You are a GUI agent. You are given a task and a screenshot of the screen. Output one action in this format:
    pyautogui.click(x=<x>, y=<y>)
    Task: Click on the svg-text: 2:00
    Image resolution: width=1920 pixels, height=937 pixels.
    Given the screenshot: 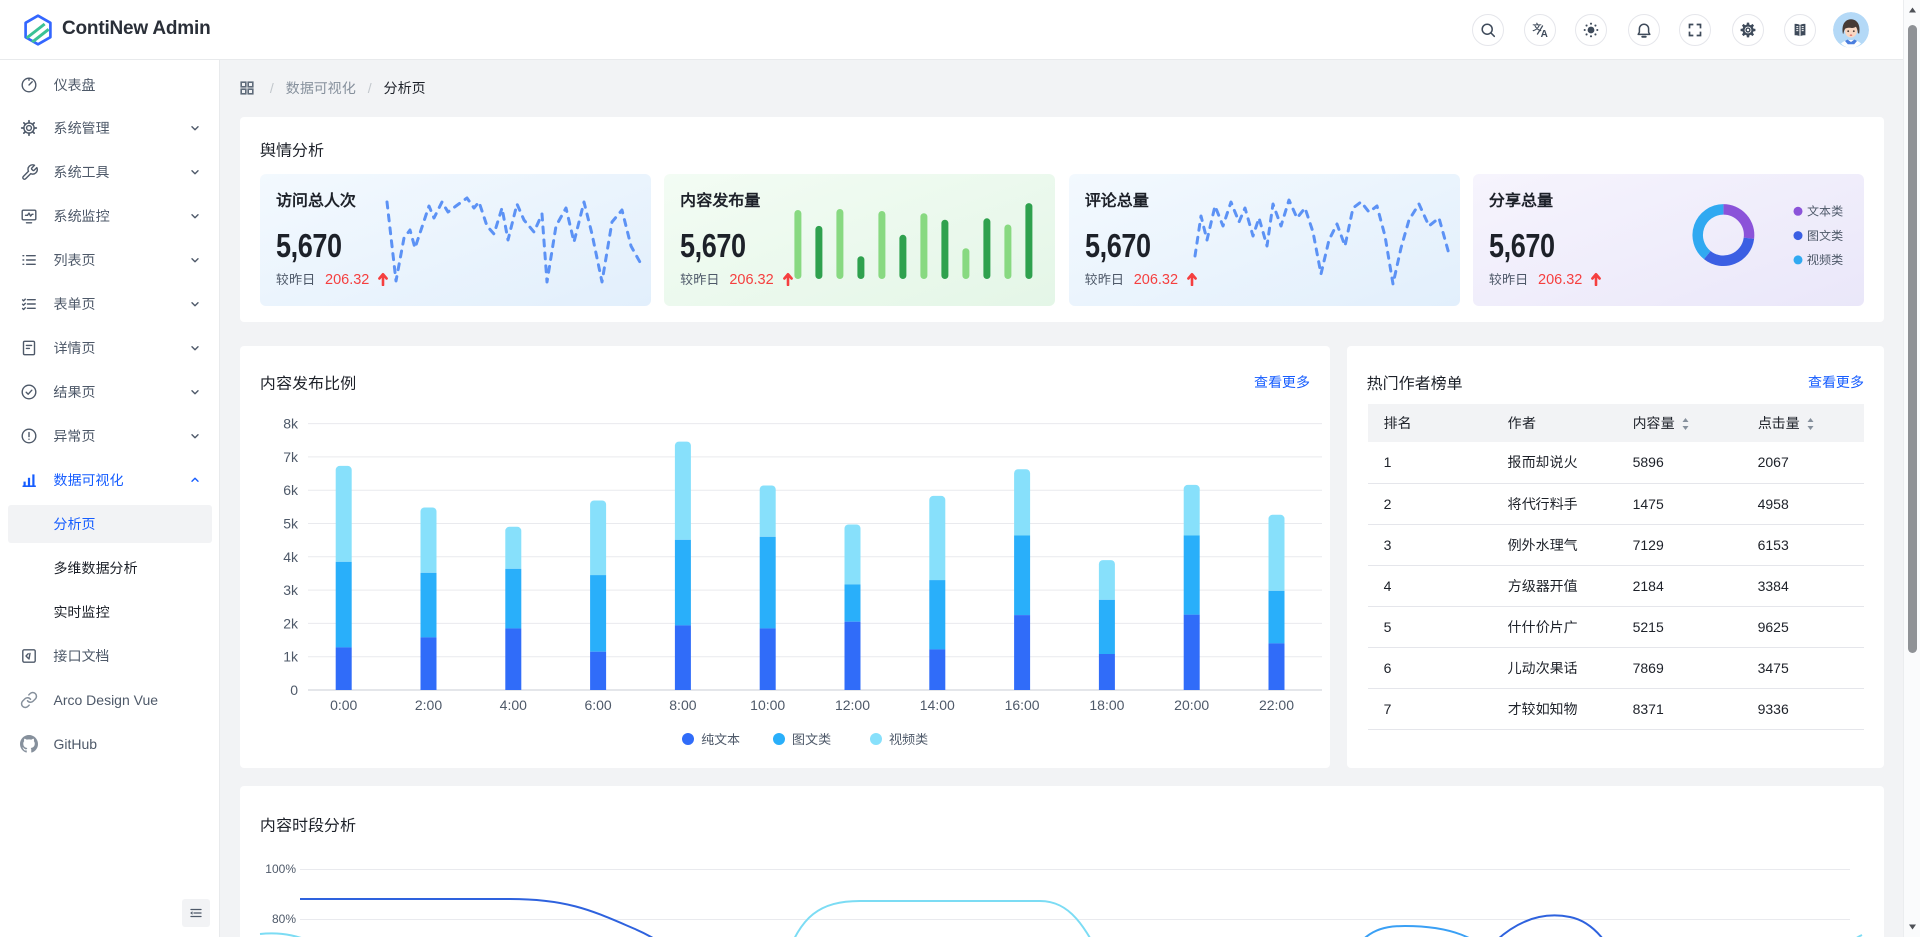 What is the action you would take?
    pyautogui.click(x=428, y=705)
    